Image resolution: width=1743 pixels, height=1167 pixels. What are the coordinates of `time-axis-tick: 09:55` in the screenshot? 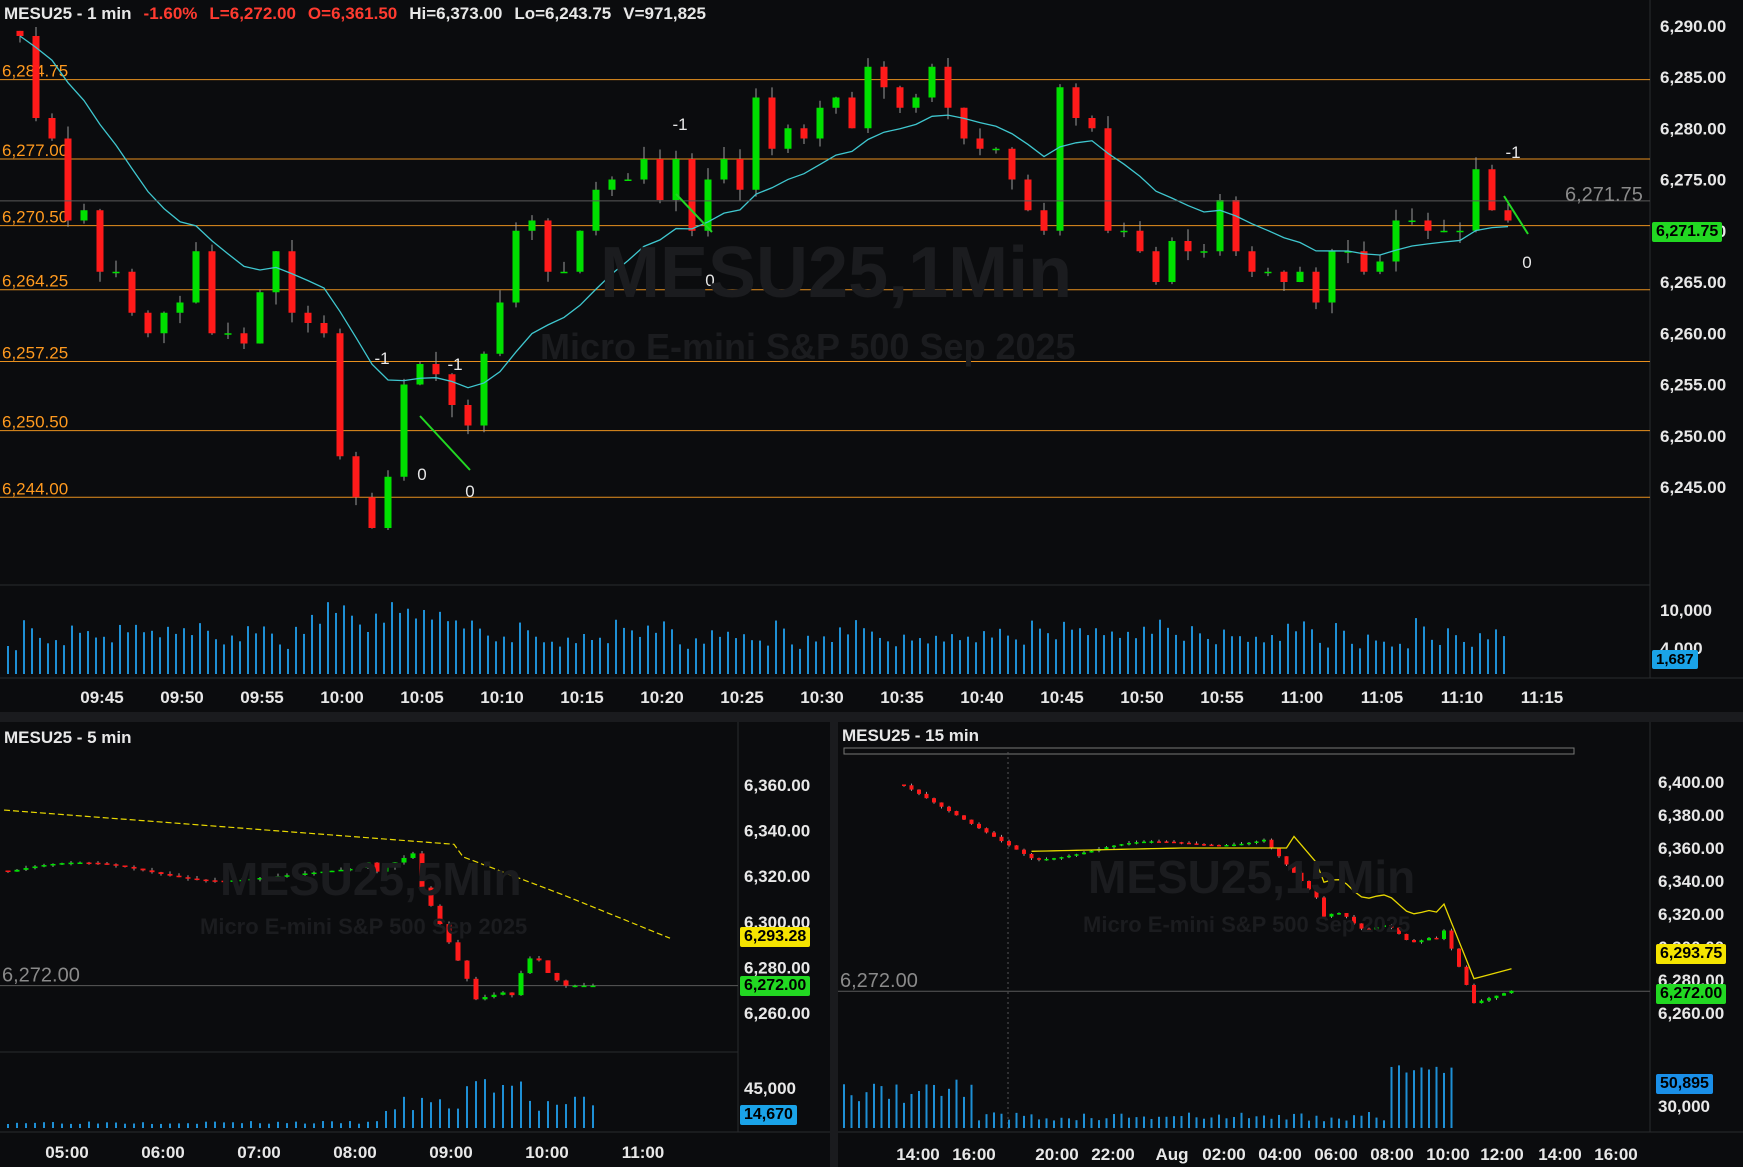 It's located at (261, 697).